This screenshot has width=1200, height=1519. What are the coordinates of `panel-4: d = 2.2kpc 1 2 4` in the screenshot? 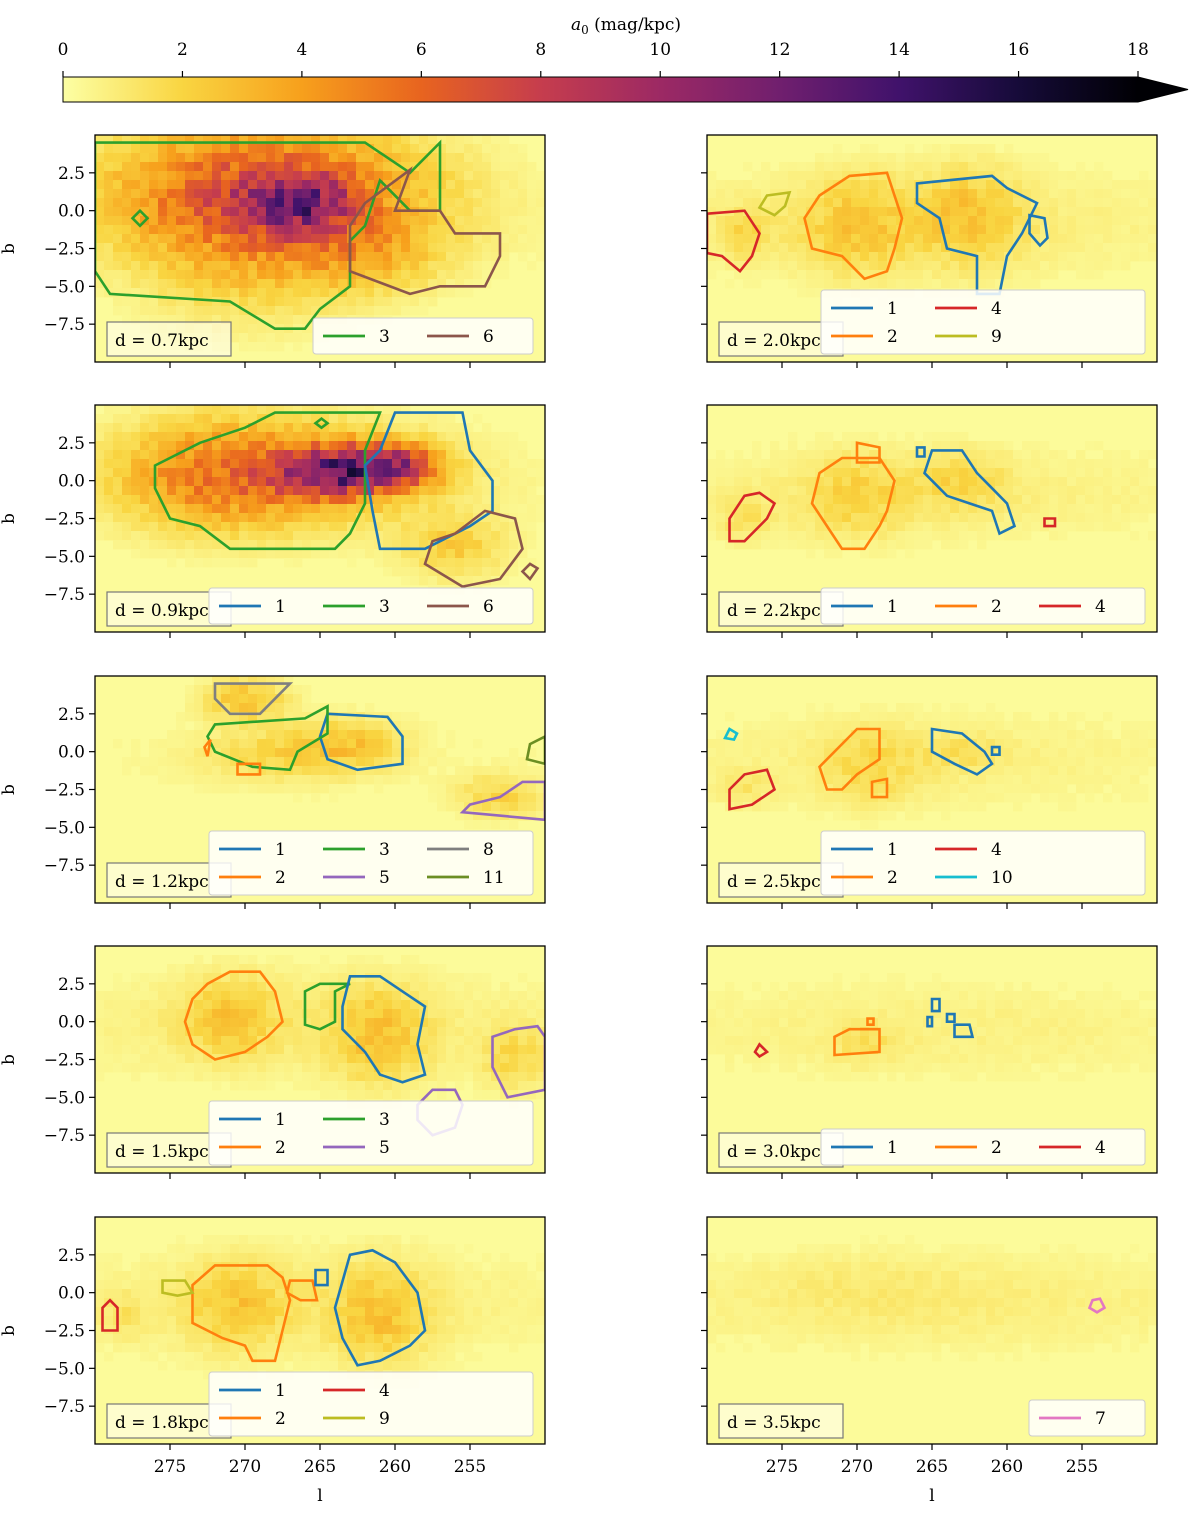 It's located at (929, 521).